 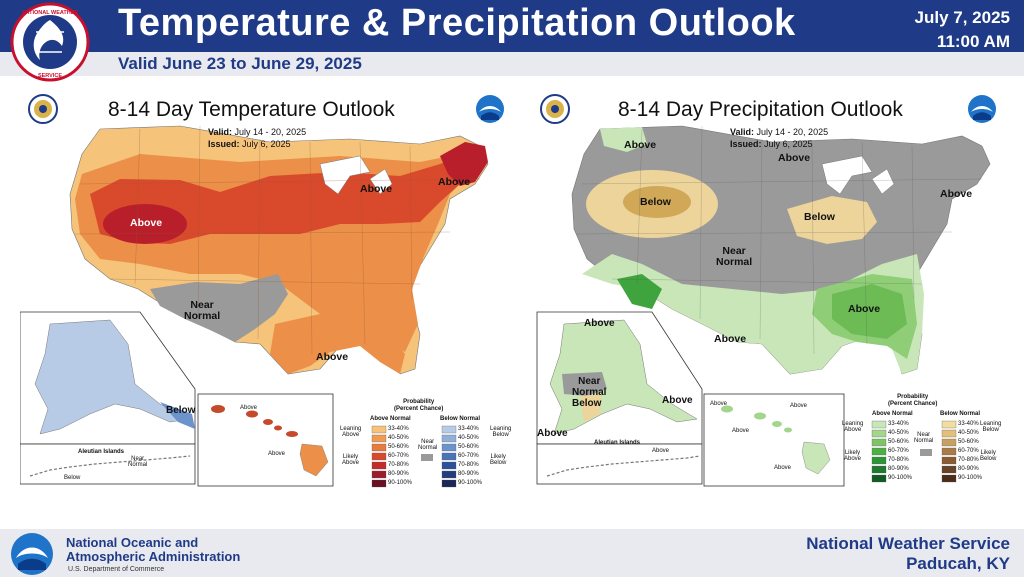 I want to click on legend-range-below: 80-90%, so click(x=968, y=469).